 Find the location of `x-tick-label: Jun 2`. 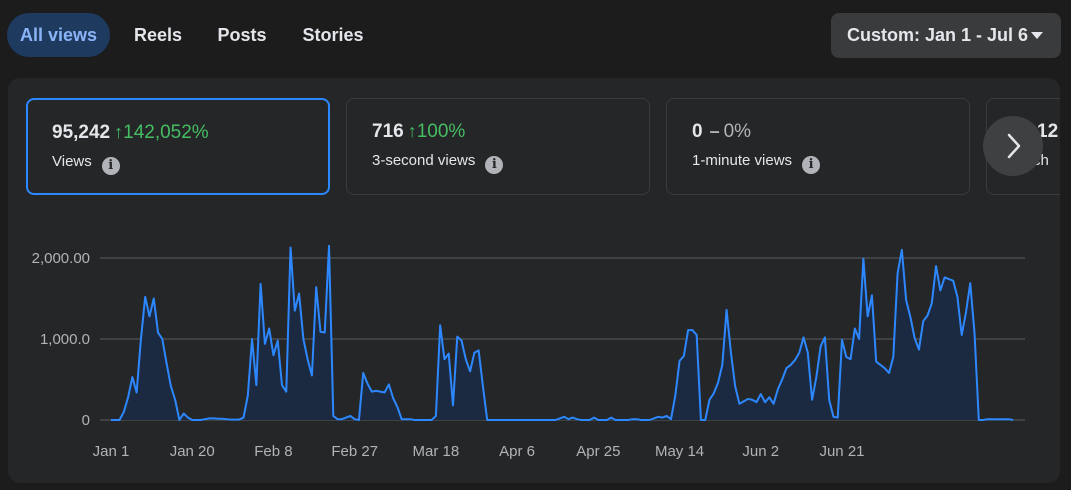

x-tick-label: Jun 2 is located at coordinates (760, 451).